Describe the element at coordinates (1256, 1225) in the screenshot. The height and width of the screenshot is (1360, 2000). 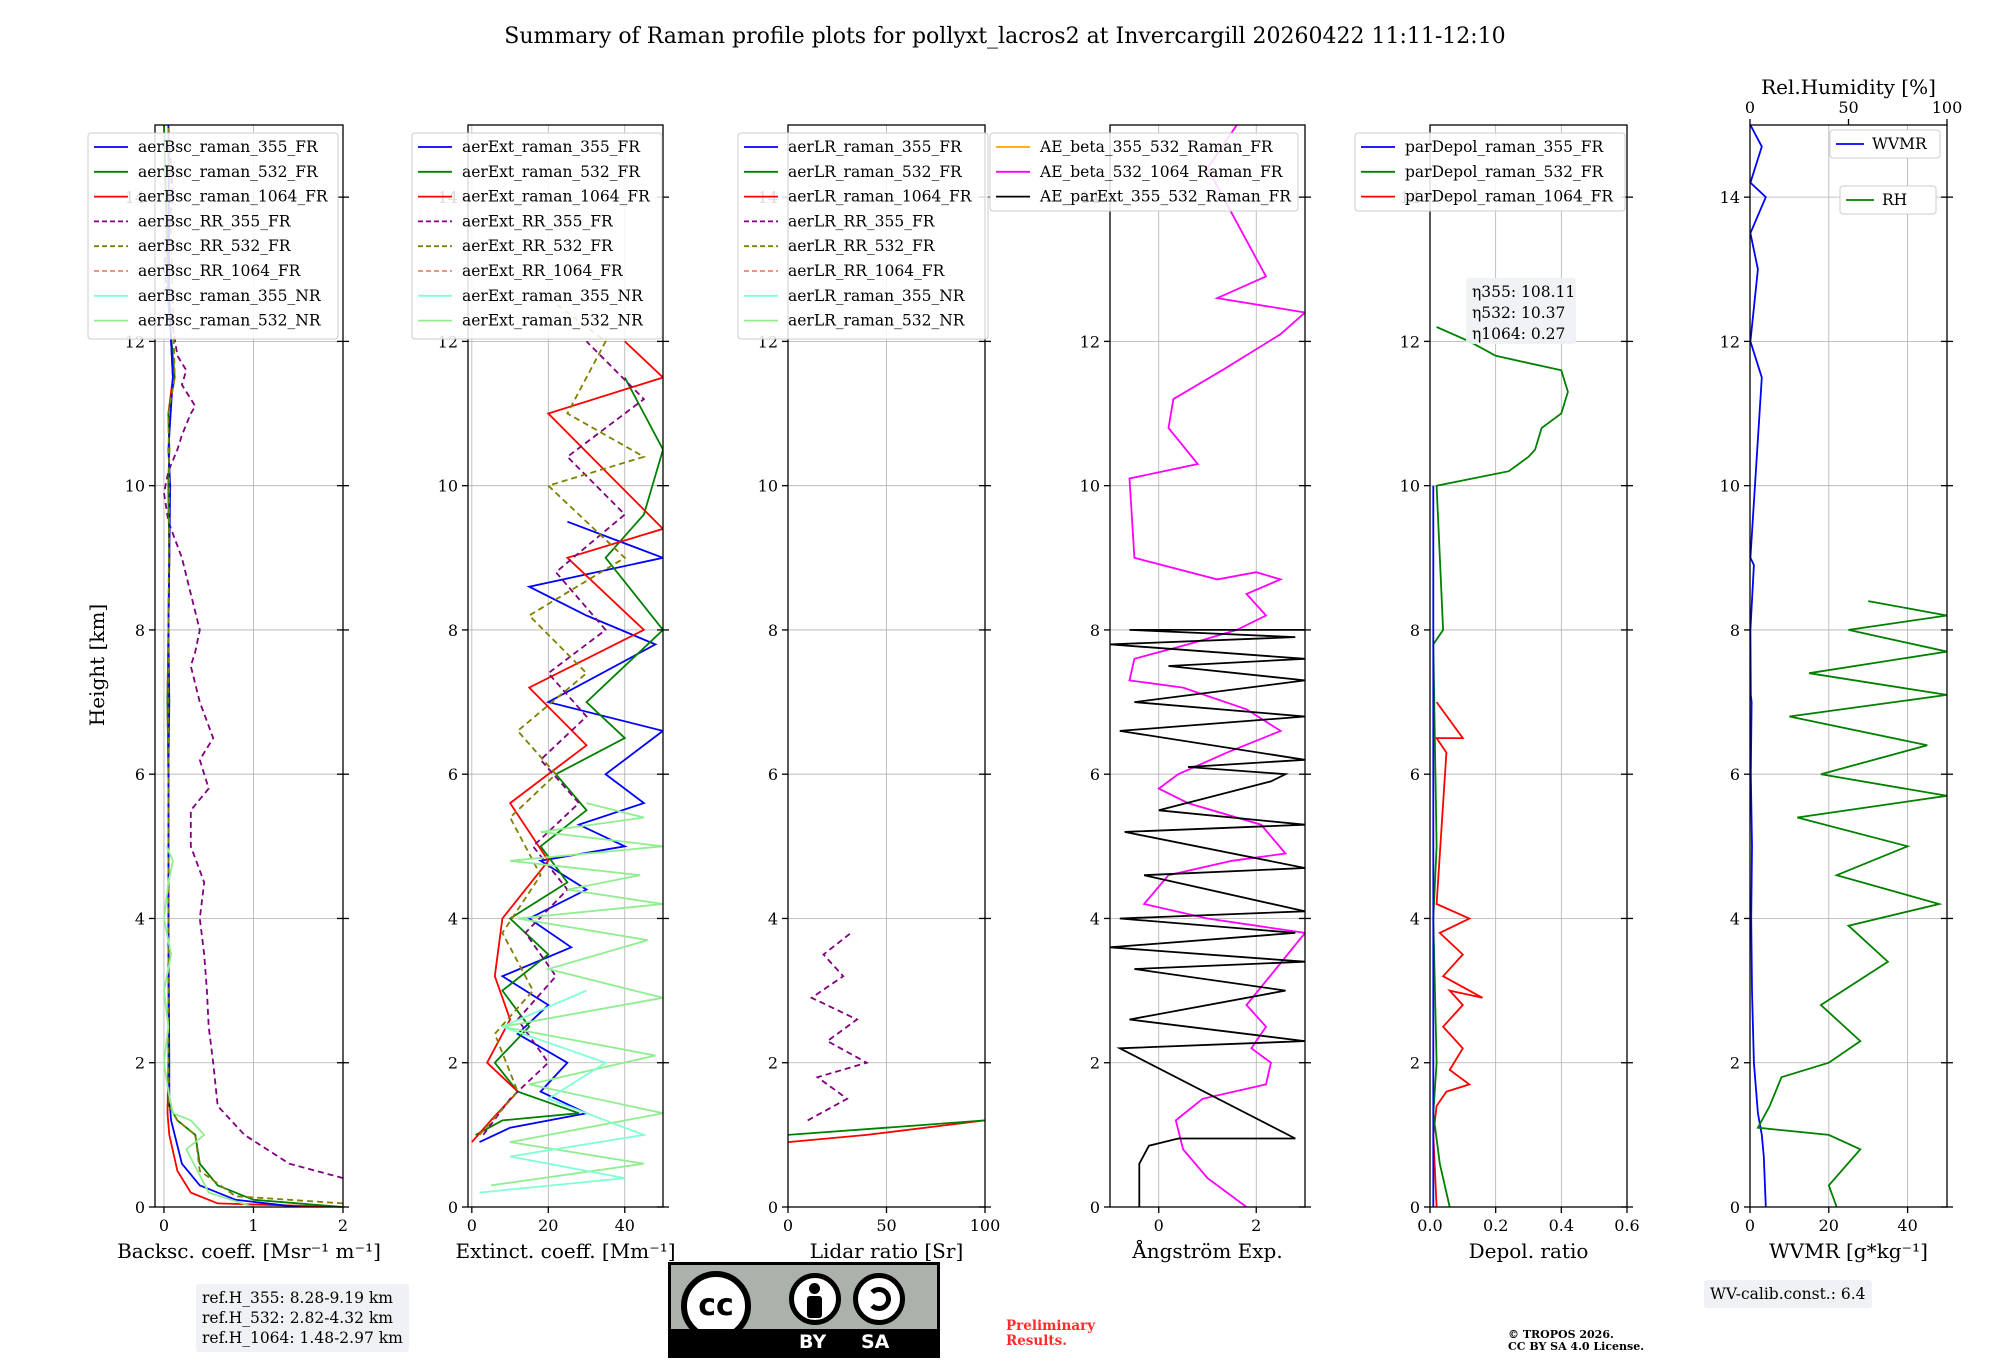
I see `x-tick-label: 2` at that location.